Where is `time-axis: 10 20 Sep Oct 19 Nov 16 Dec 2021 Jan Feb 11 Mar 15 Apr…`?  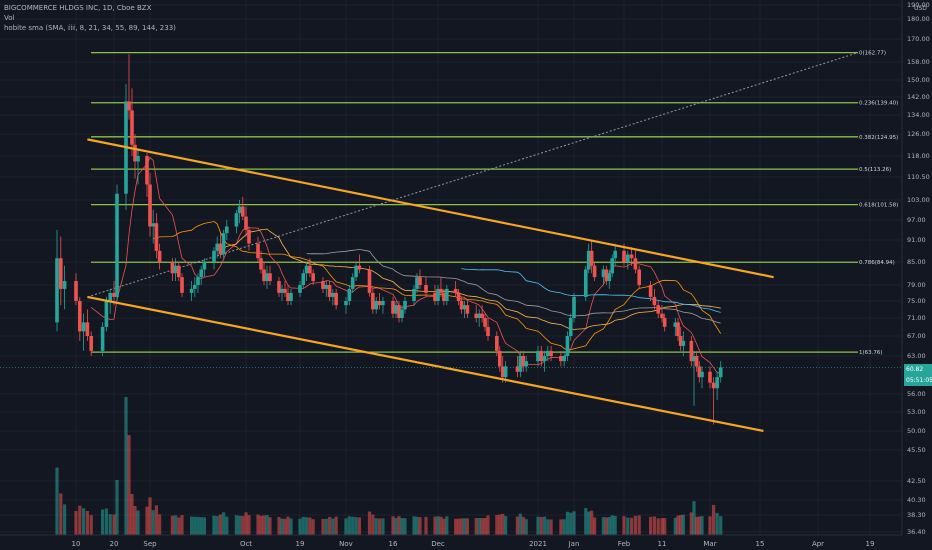
time-axis: 10 20 Sep Oct 19 Nov 16 Dec 2021 Jan Feb 11 Mar 15 Apr… is located at coordinates (466, 542).